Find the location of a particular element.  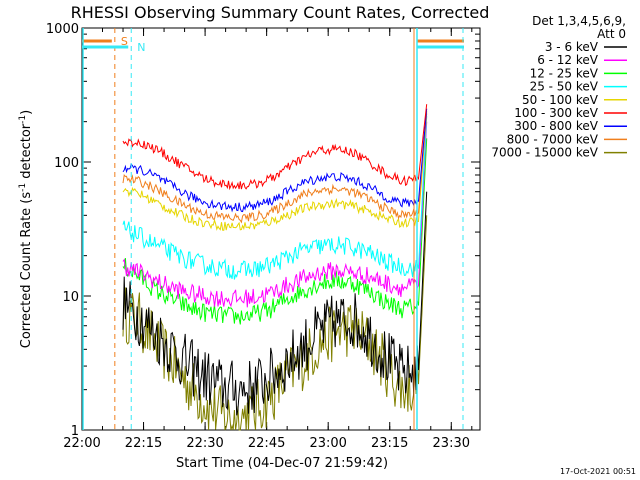

y-axis-label-part3: ) is located at coordinates (26, 112).